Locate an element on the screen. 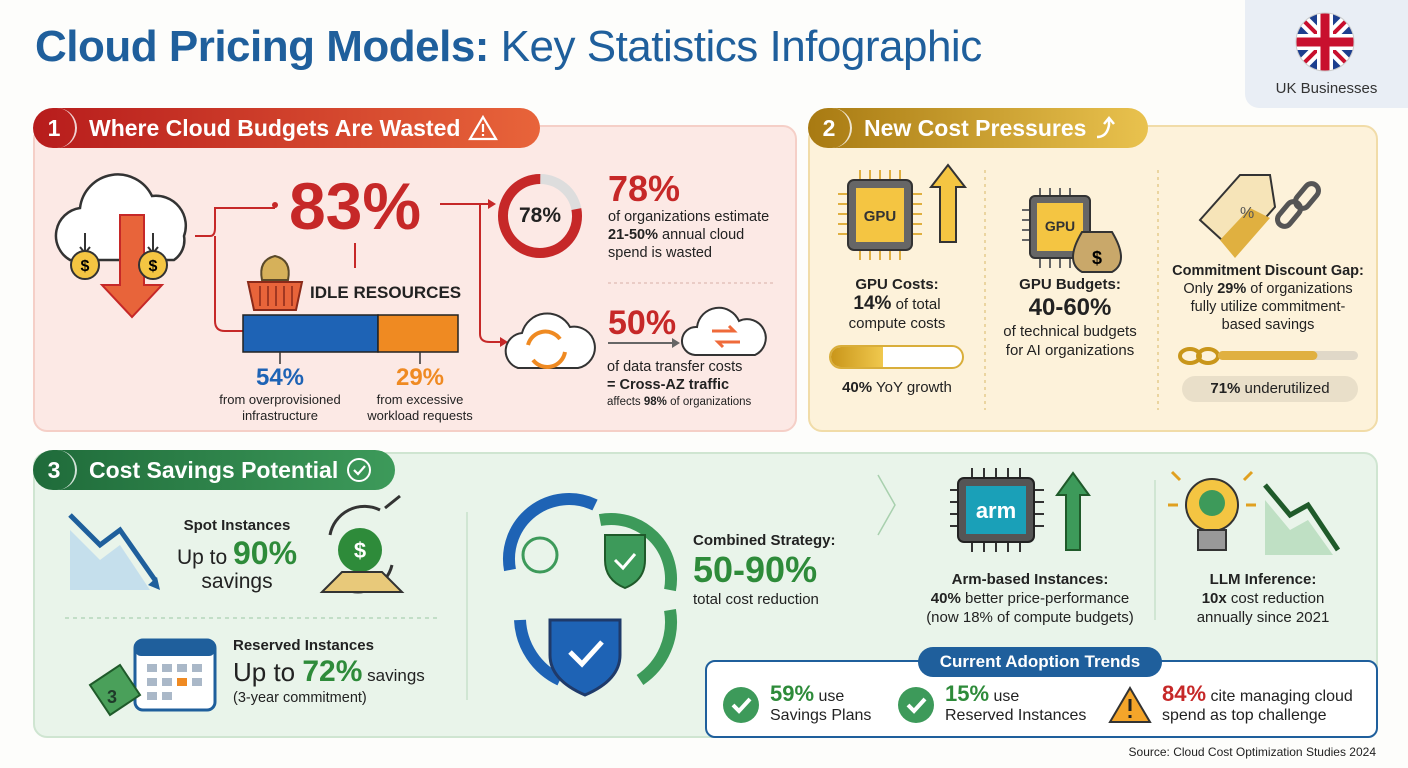  gpu-chip-icon: GPU is located at coordinates (880, 215).